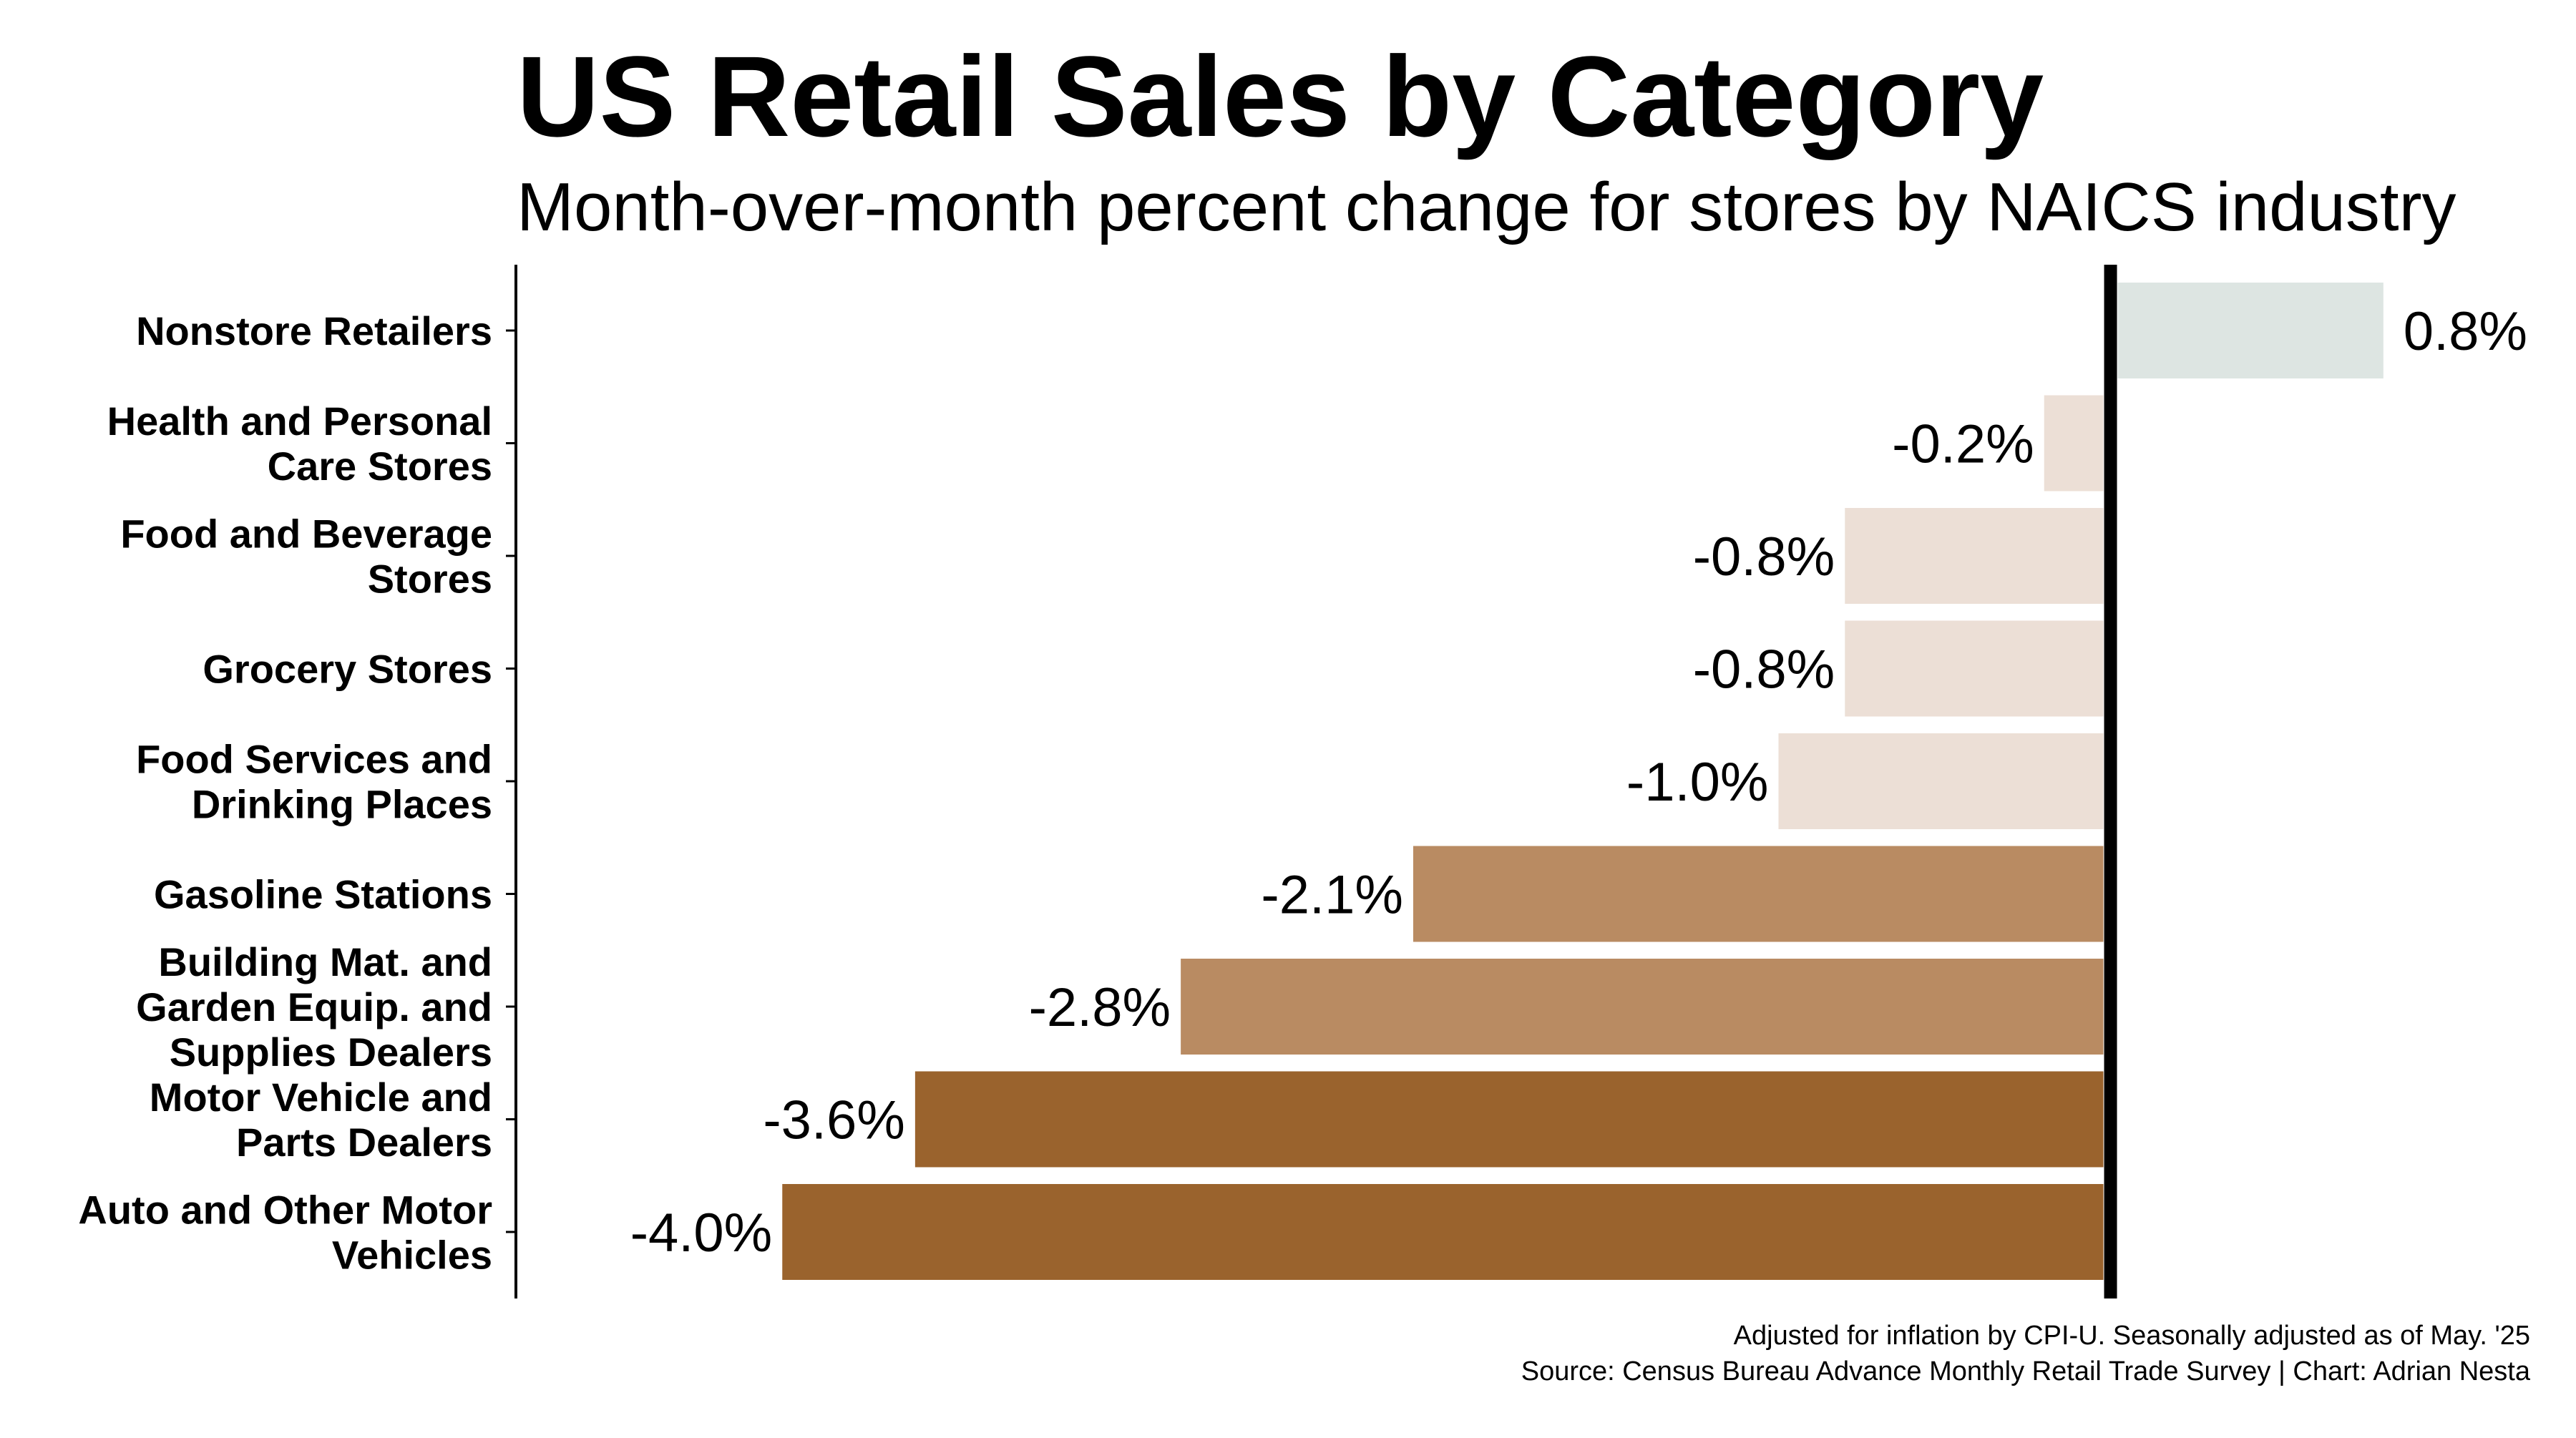 The image size is (2576, 1438). I want to click on bar-building-mat-and-garden-equip-and-supplies-dealers, so click(1642, 1007).